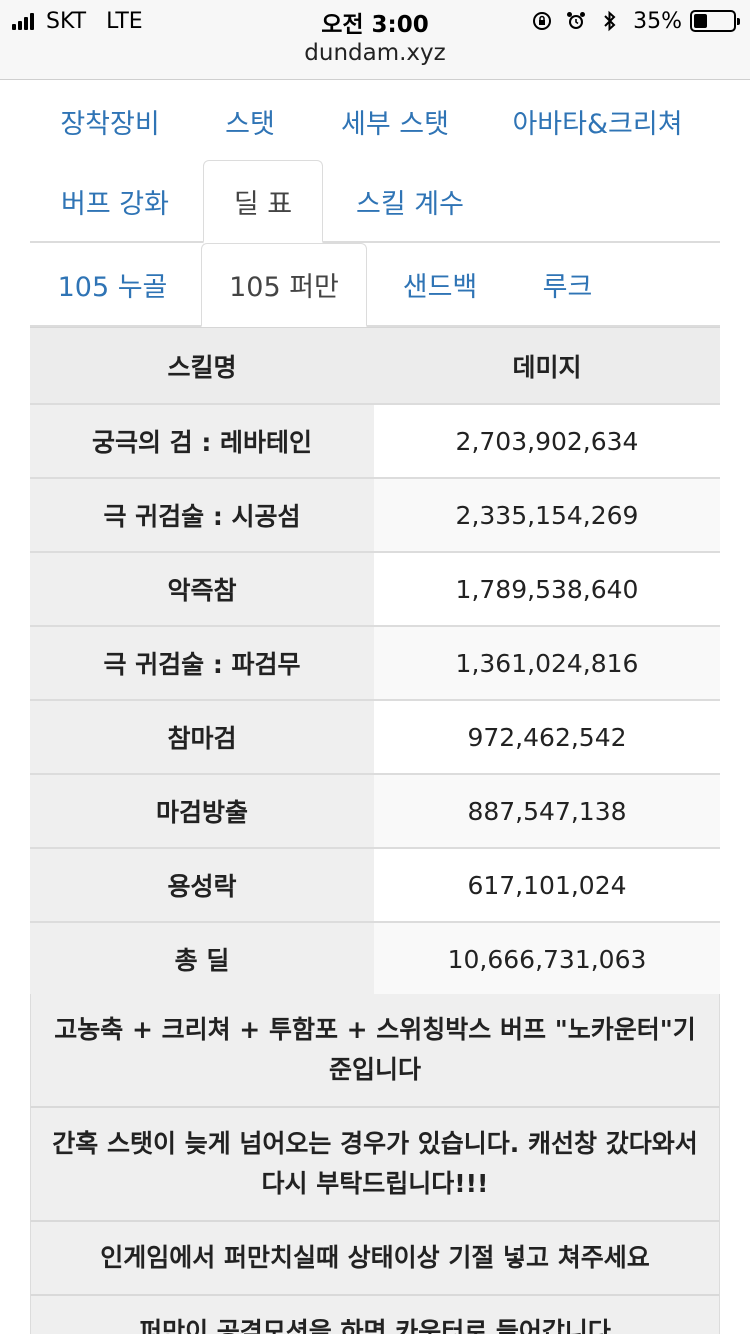  What do you see at coordinates (375, 25) in the screenshot?
I see `clock: 오전 3:00` at bounding box center [375, 25].